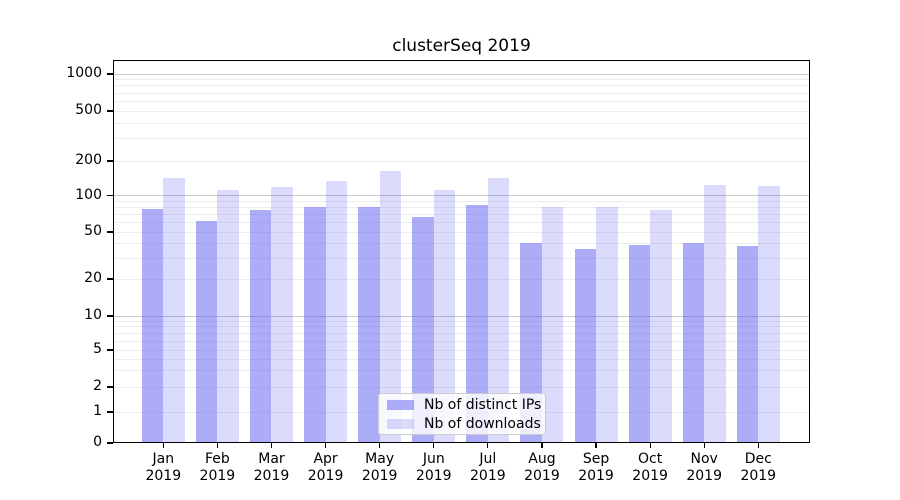  I want to click on xtick-label-jan: Jan 2019, so click(163, 467).